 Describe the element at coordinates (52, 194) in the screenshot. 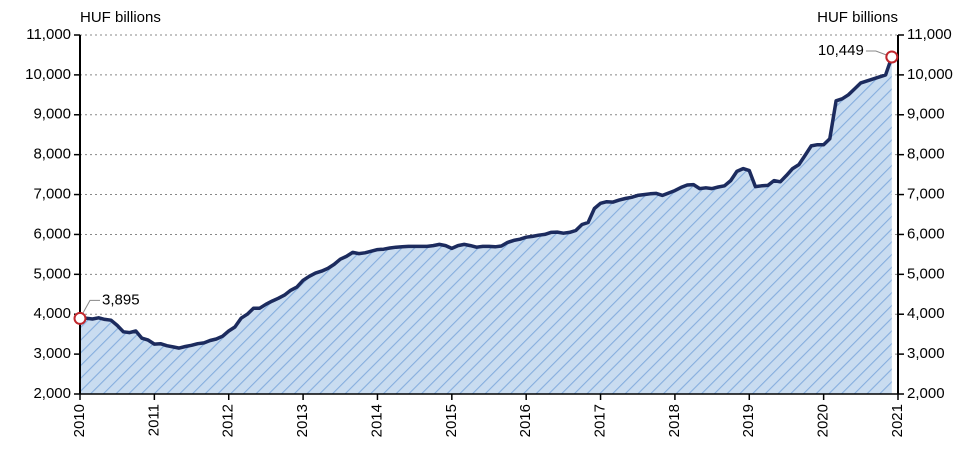

I see `y-tick-label: 7,000` at that location.